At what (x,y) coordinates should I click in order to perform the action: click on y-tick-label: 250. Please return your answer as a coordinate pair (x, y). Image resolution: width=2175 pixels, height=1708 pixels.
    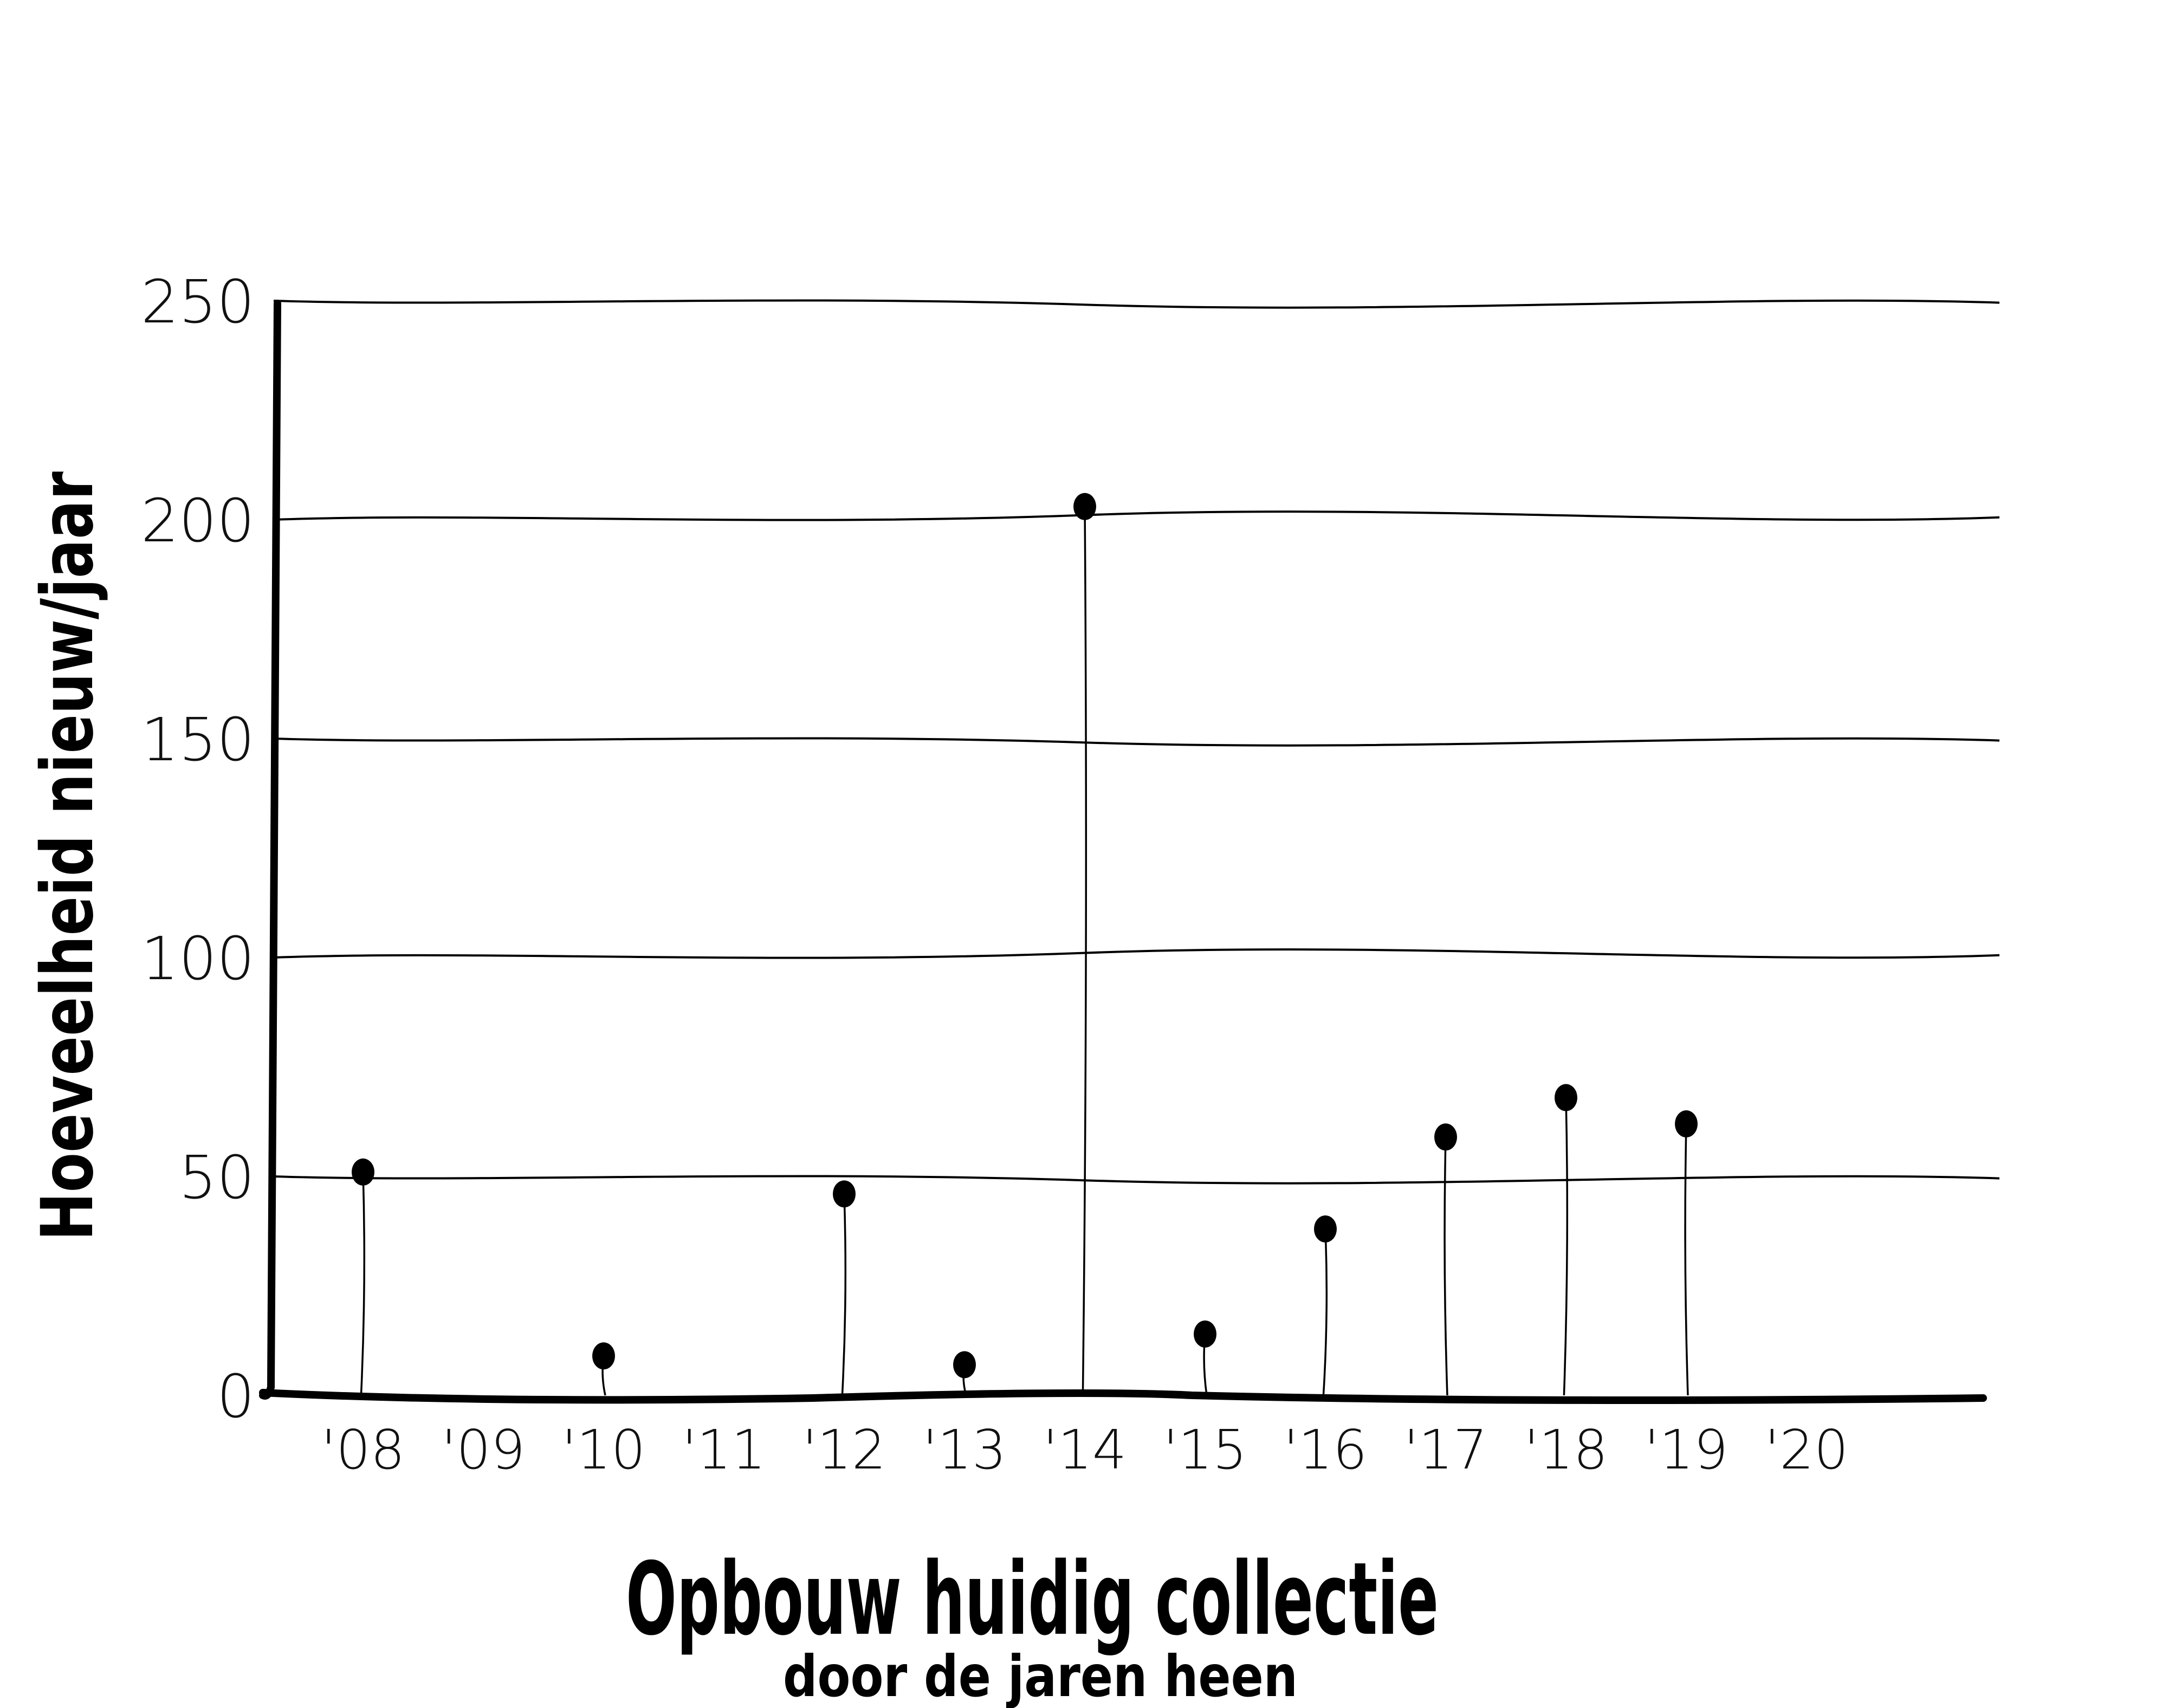
    Looking at the image, I should click on (198, 302).